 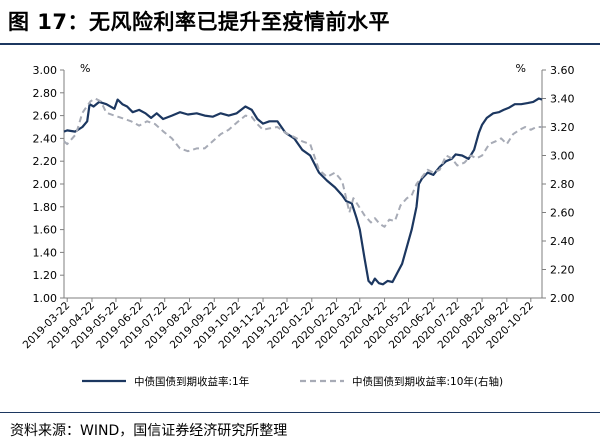 I want to click on legend-item-1y-label: 中债国债到期收益率:1年, so click(x=191, y=381).